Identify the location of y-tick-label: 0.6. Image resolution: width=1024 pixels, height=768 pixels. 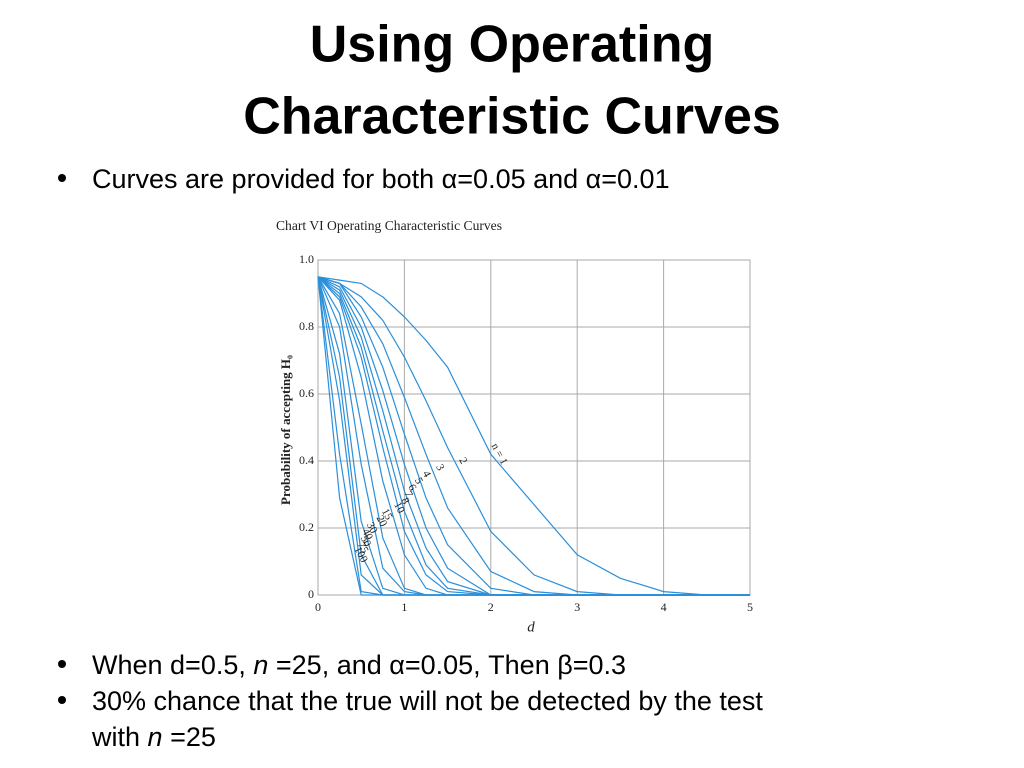
(306, 393).